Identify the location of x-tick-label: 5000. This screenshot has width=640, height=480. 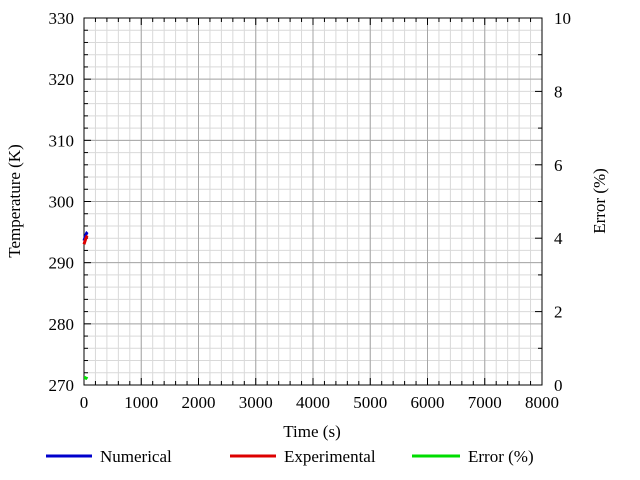
(370, 402).